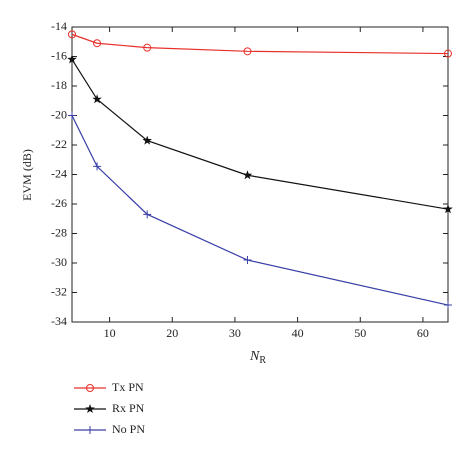 Image resolution: width=474 pixels, height=455 pixels. What do you see at coordinates (360, 333) in the screenshot?
I see `x-tick-label: 50` at bounding box center [360, 333].